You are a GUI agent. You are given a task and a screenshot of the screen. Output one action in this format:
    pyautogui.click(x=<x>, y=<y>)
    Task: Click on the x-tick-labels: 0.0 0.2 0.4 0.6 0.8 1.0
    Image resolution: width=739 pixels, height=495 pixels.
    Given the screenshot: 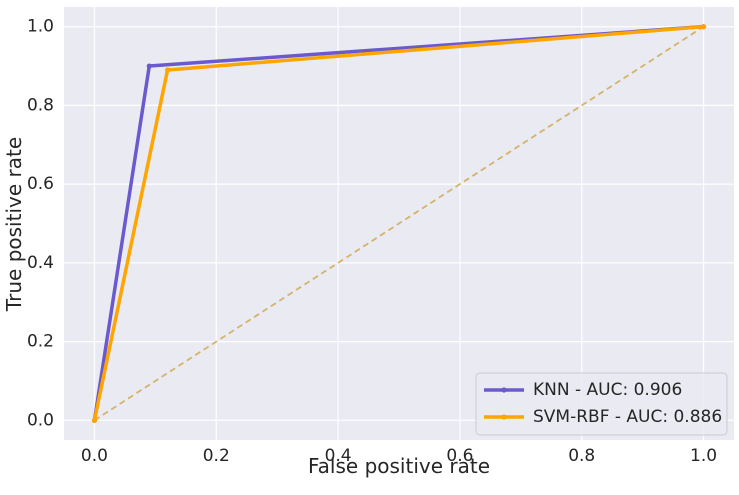 What is the action you would take?
    pyautogui.click(x=399, y=456)
    